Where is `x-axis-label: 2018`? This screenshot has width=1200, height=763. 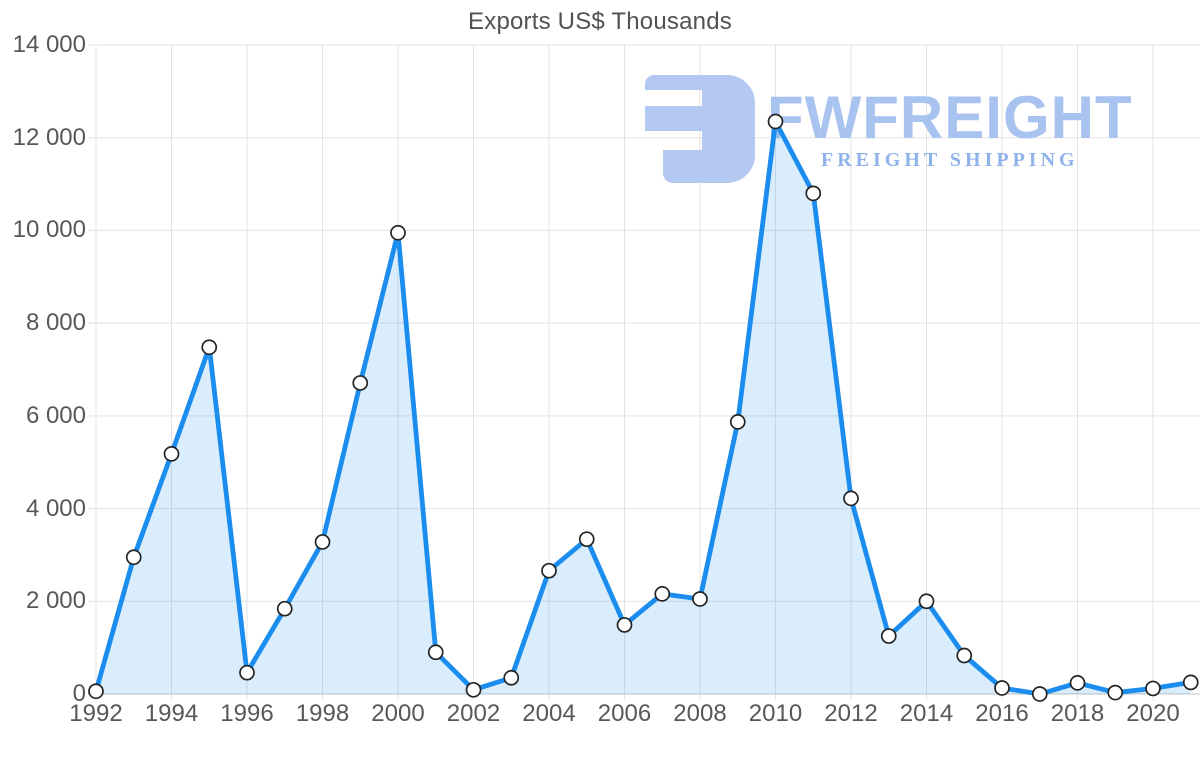 x-axis-label: 2018 is located at coordinates (1077, 713).